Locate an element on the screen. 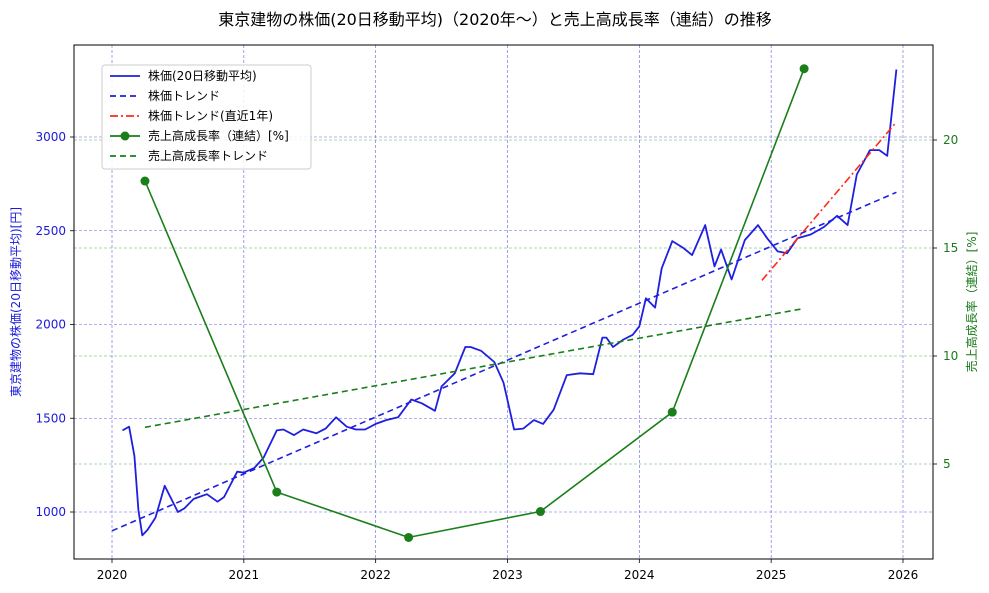 The height and width of the screenshot is (593, 989). left-tick-label: 2000 is located at coordinates (50, 325).